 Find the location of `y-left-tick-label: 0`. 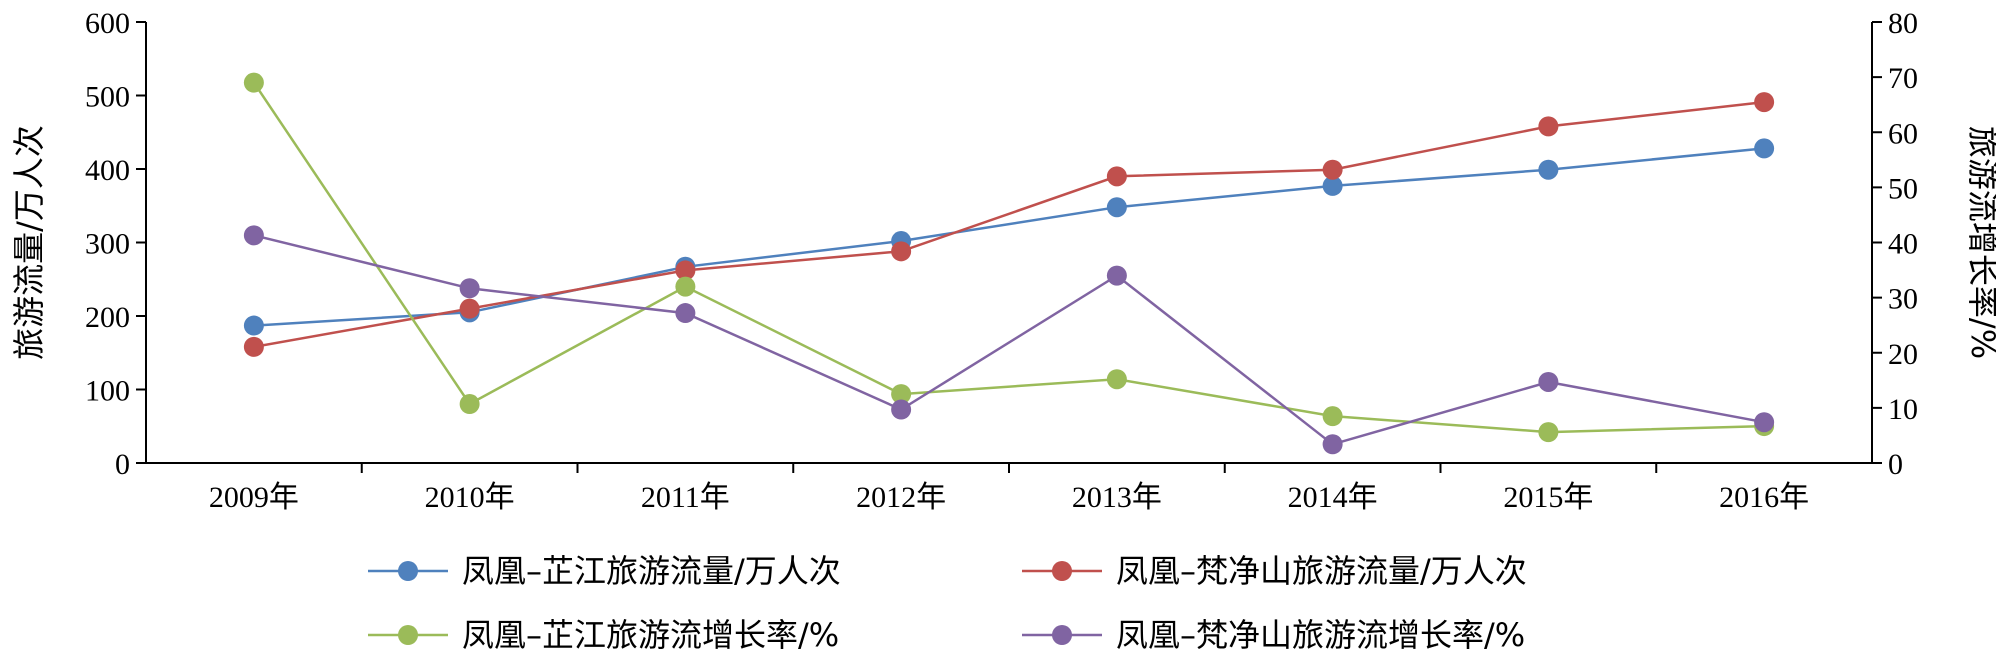

y-left-tick-label: 0 is located at coordinates (122, 464).